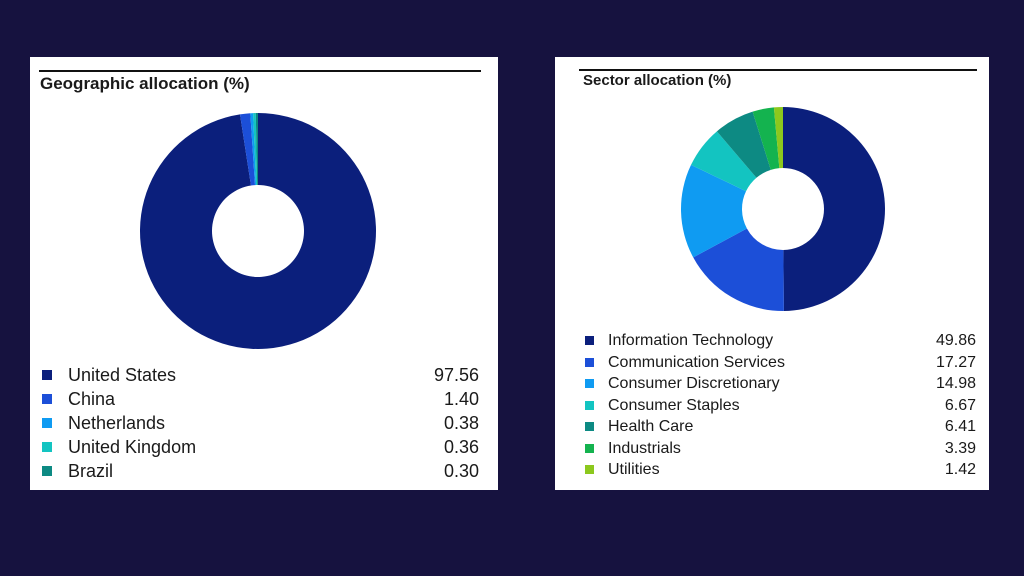 The width and height of the screenshot is (1024, 576). Describe the element at coordinates (260, 447) in the screenshot. I see `legend-item-united-kingdom: United Kingdom 0.36` at that location.